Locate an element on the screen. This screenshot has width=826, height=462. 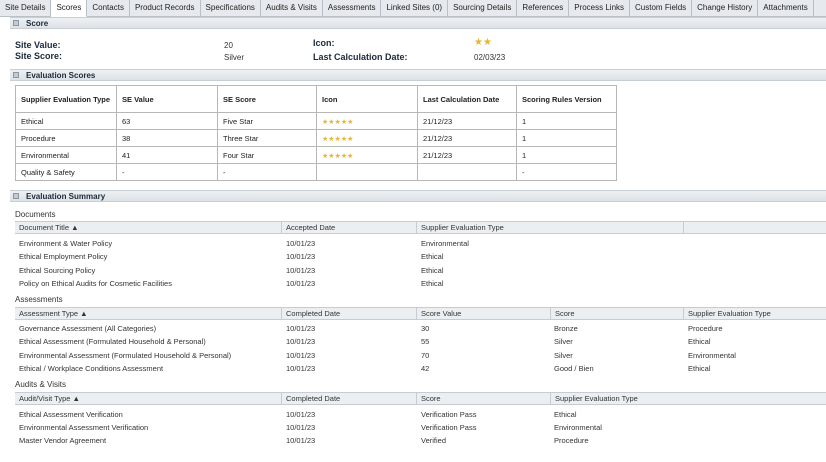
se-score: Three Star is located at coordinates (267, 138).